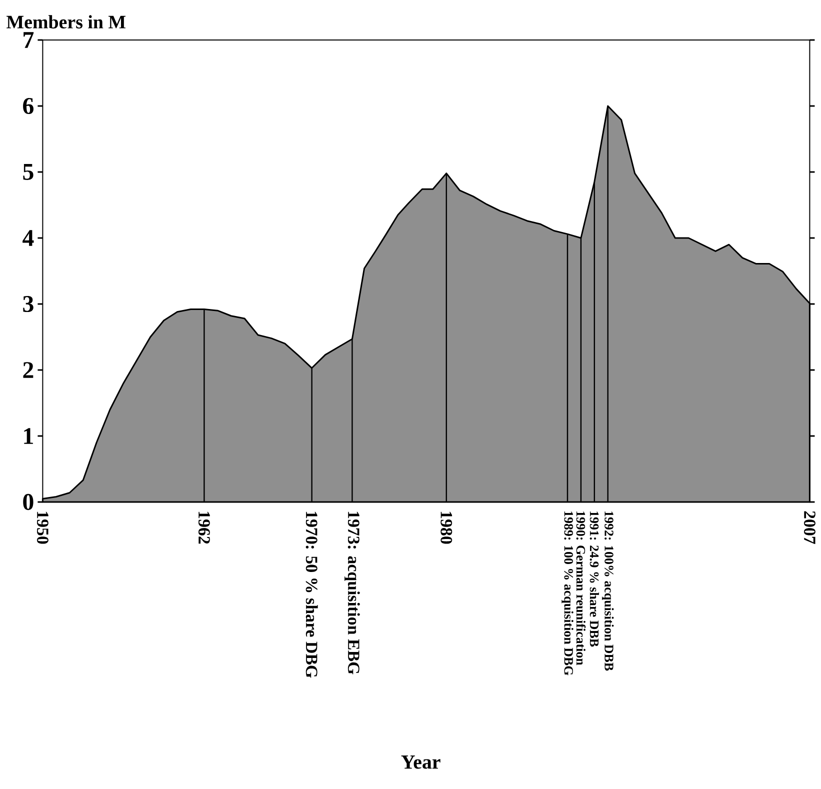 The height and width of the screenshot is (789, 821). I want to click on x-tick-label: 1992: 100% acquisition DBB, so click(608, 591).